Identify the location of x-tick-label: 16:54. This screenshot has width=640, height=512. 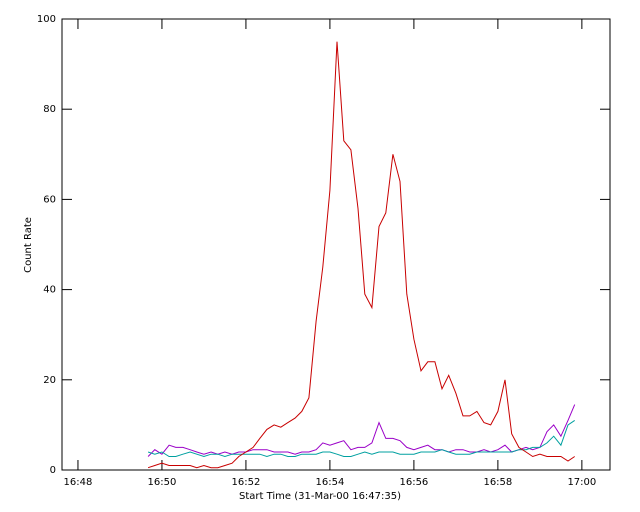
(329, 482).